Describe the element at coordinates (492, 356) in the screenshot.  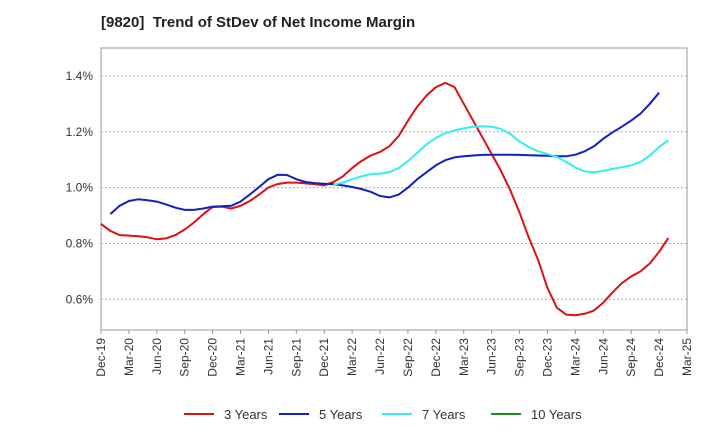
I see `x-tick-label: Jun-23` at that location.